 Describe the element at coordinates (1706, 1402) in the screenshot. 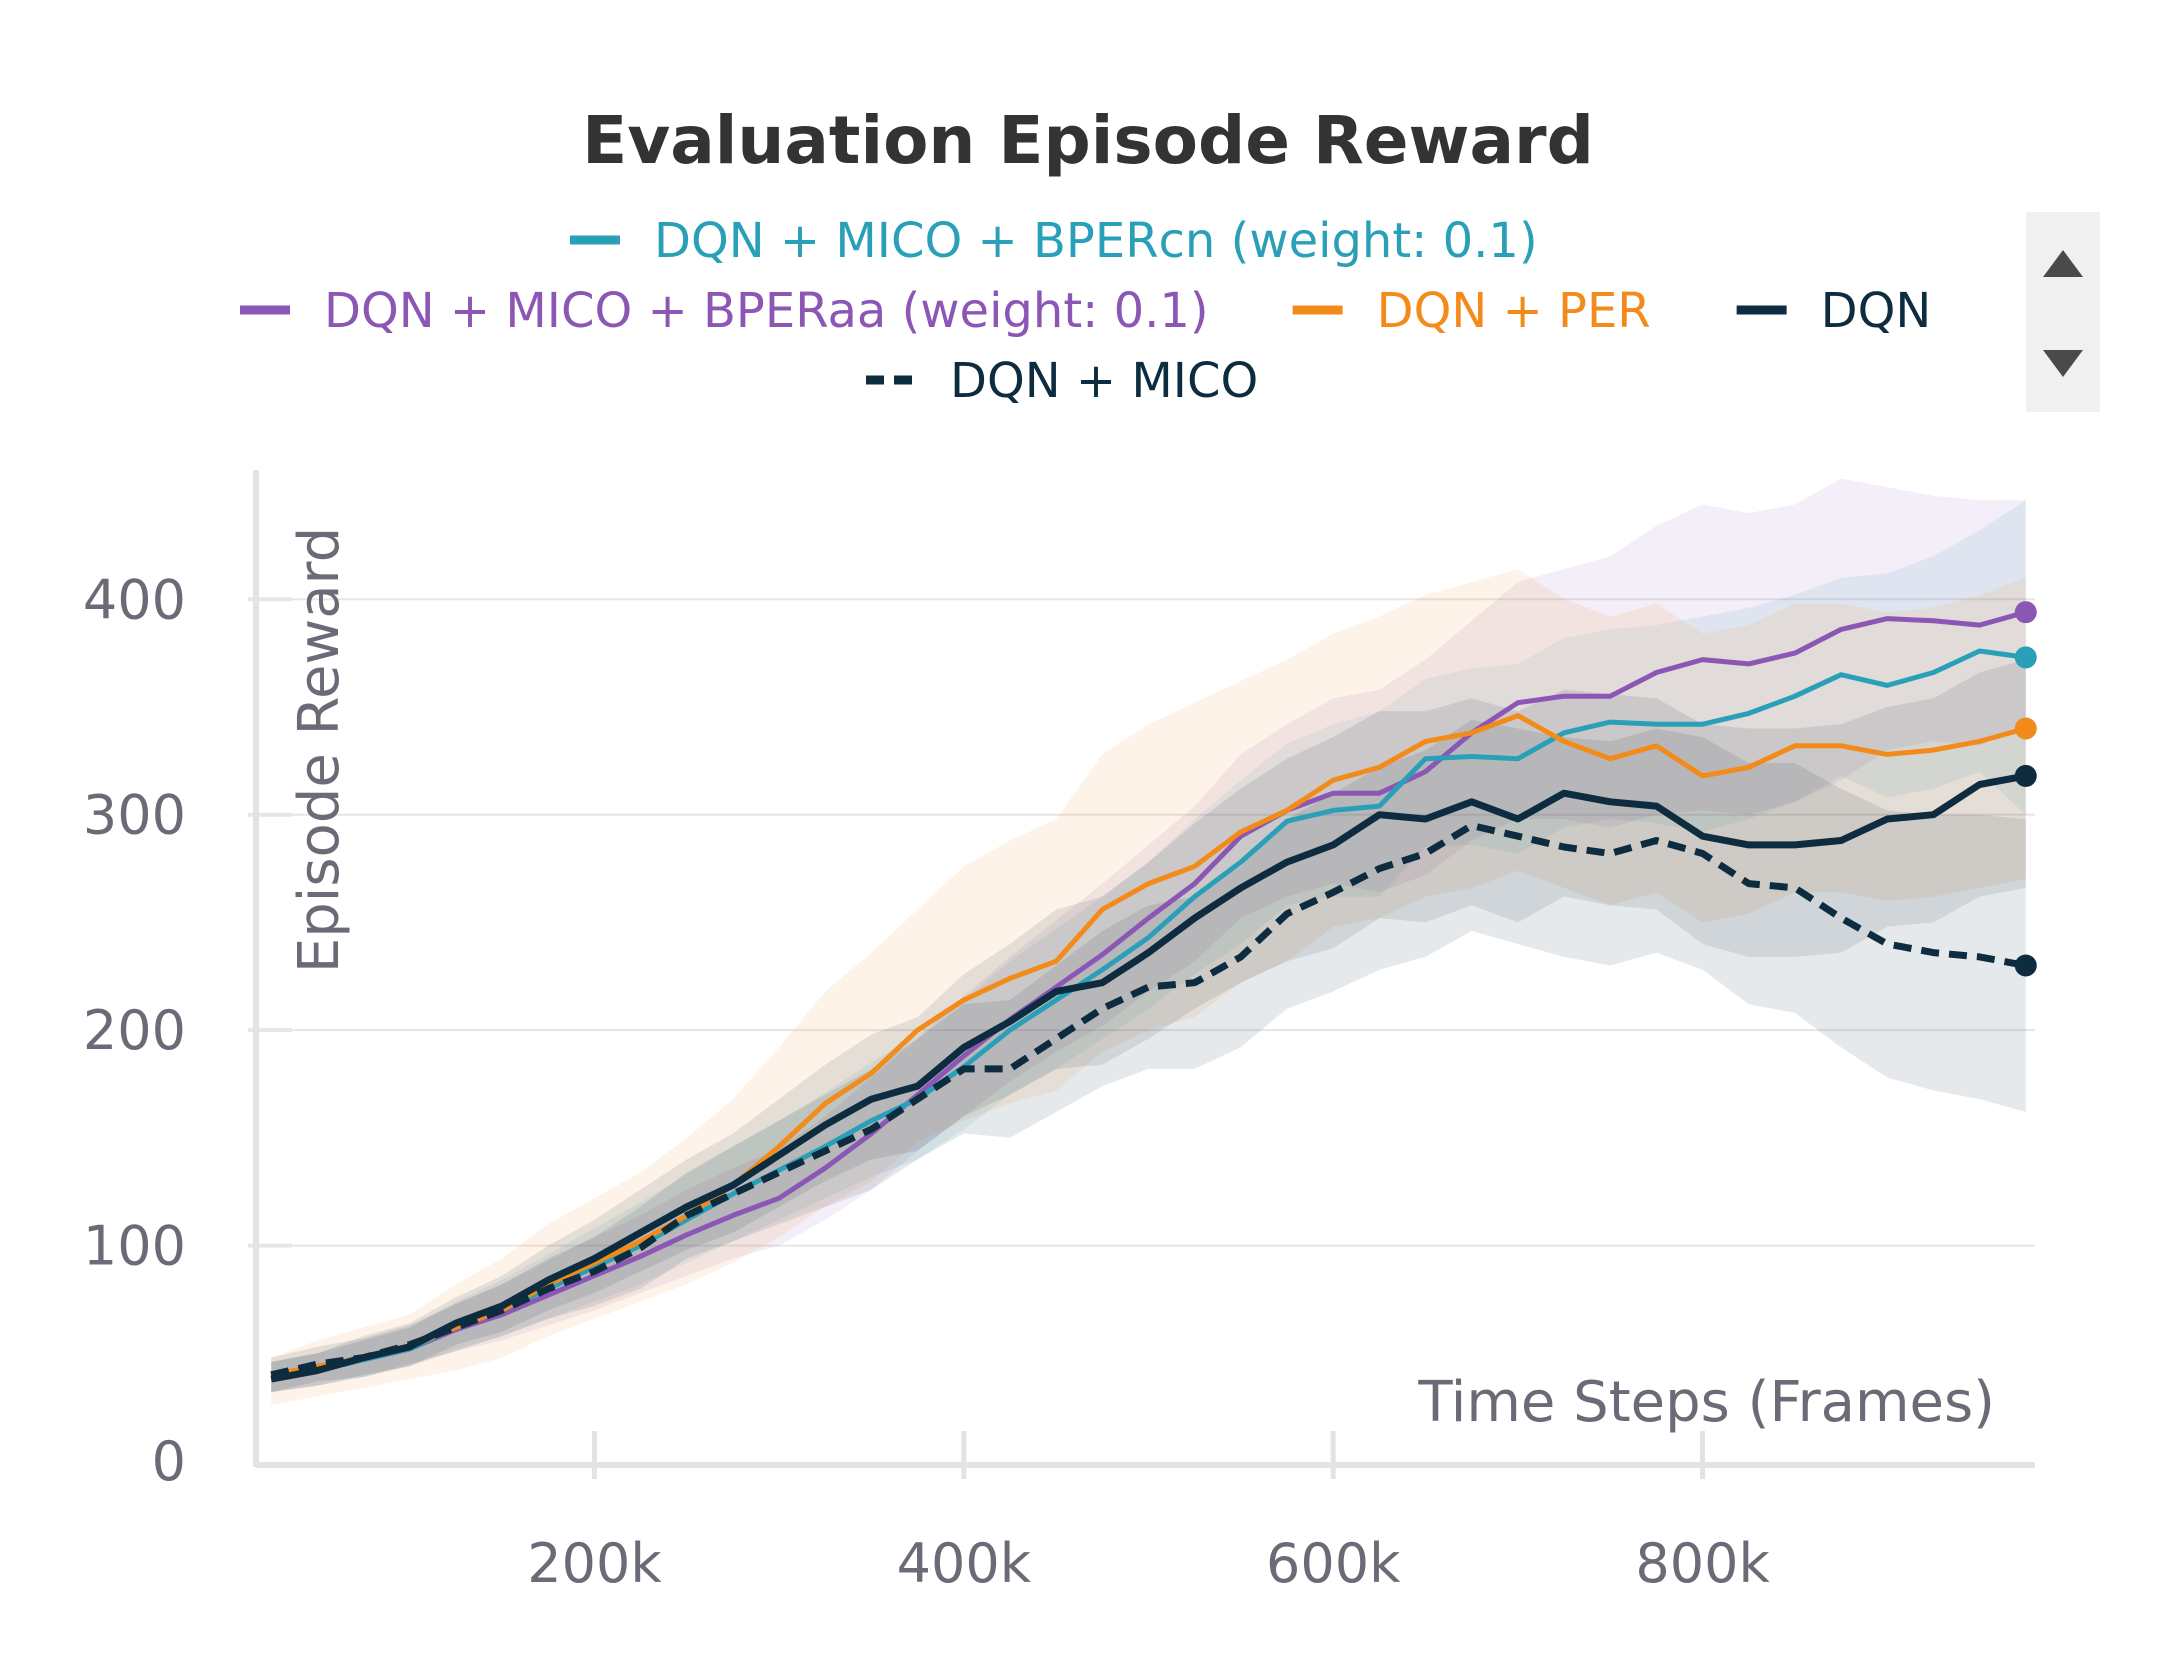

I see `x-axis-label: Time Steps (Frames)` at that location.